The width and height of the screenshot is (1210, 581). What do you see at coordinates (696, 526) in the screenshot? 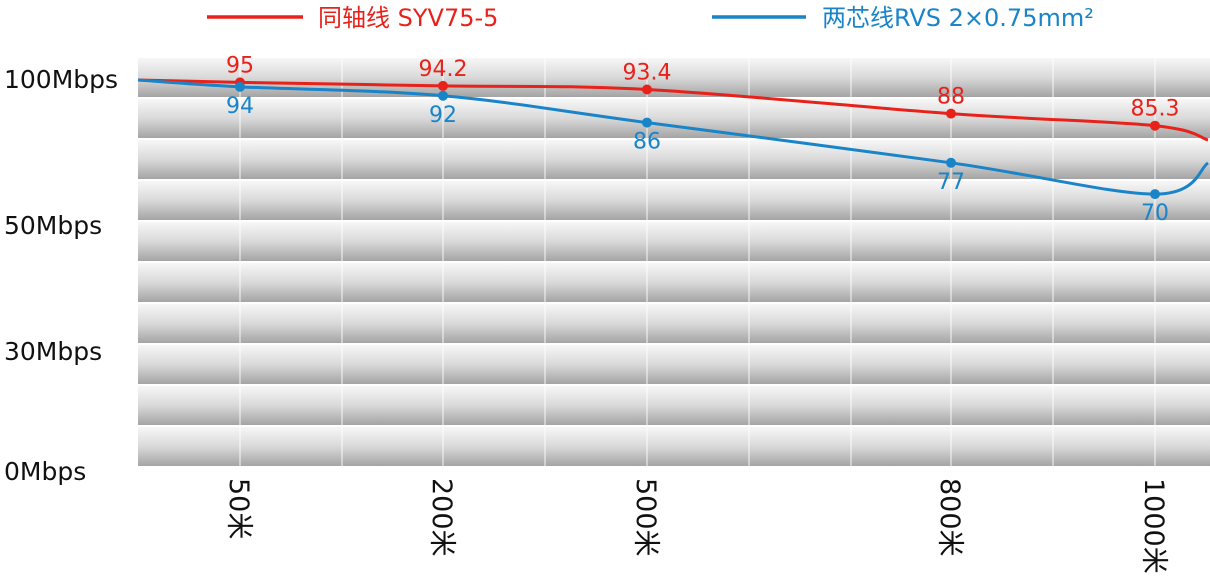
I see `x-axis-tick-labels: 50米 200米 500米 800米 1000米` at bounding box center [696, 526].